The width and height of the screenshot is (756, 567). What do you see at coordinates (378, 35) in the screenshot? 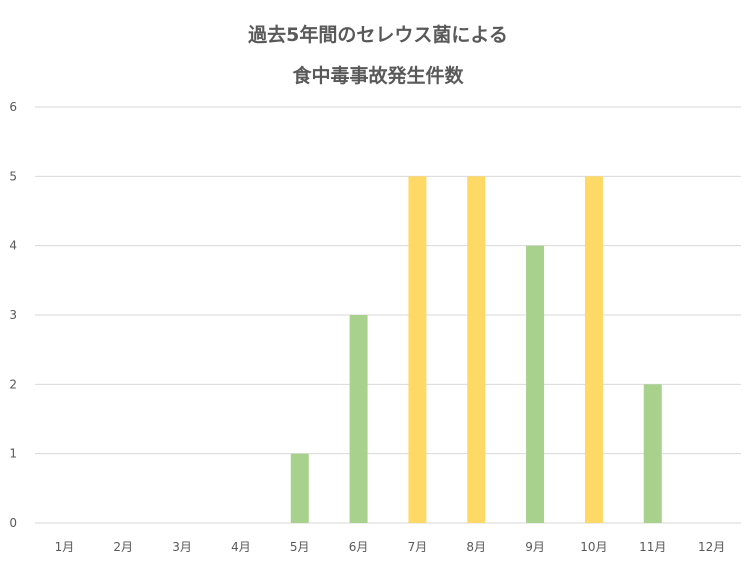
I see `chart-title-line-1: 過去5年間のセレウス菌による` at bounding box center [378, 35].